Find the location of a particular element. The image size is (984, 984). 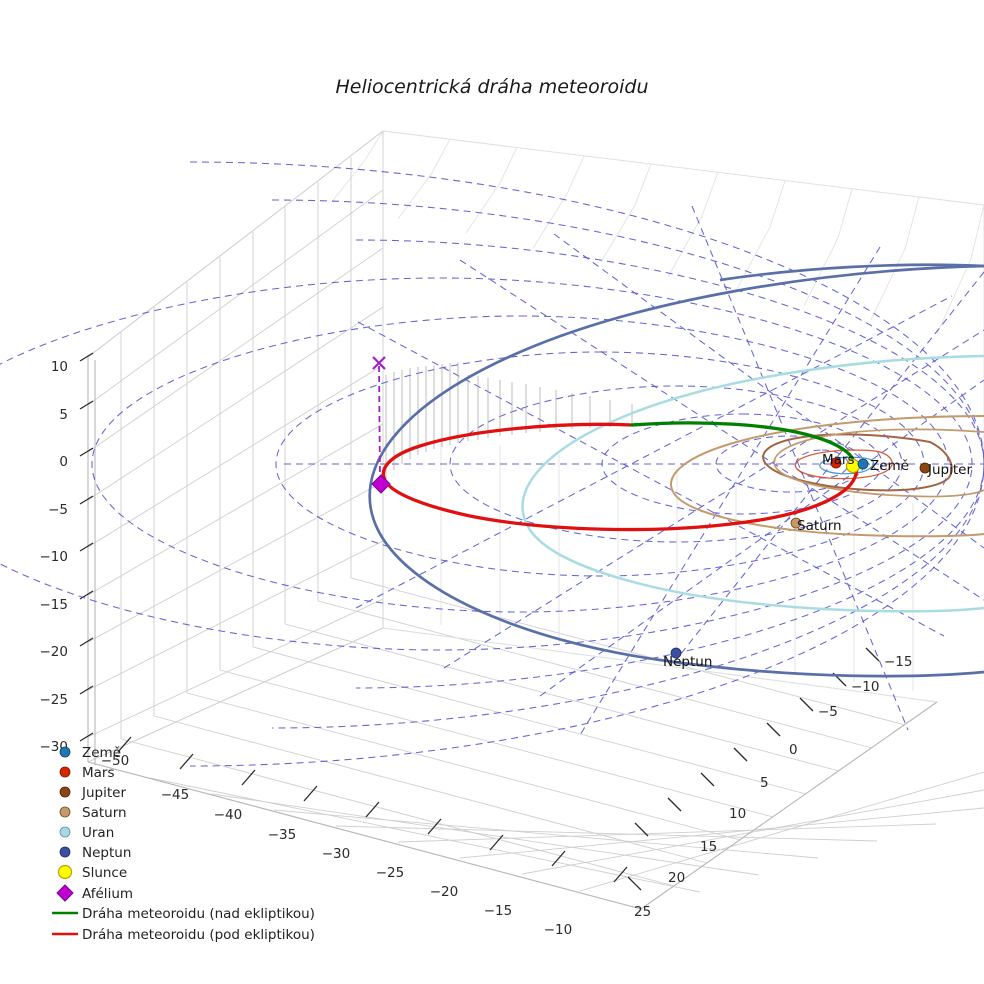

x-tick-label: −35 is located at coordinates (282, 835).